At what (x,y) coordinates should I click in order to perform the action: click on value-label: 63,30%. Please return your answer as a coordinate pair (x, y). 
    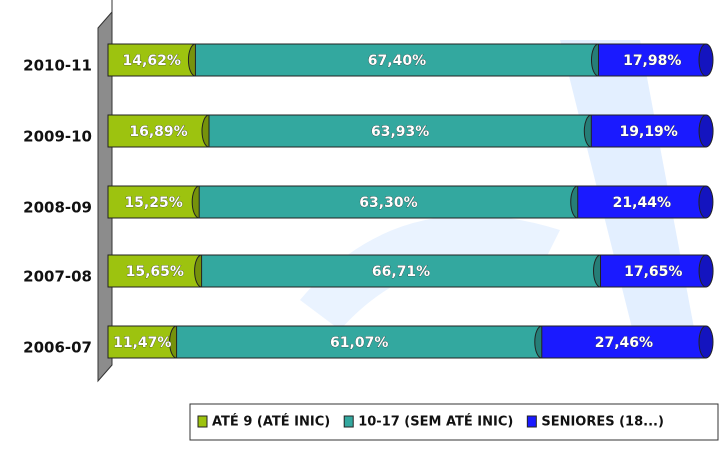
    Looking at the image, I should click on (388, 203).